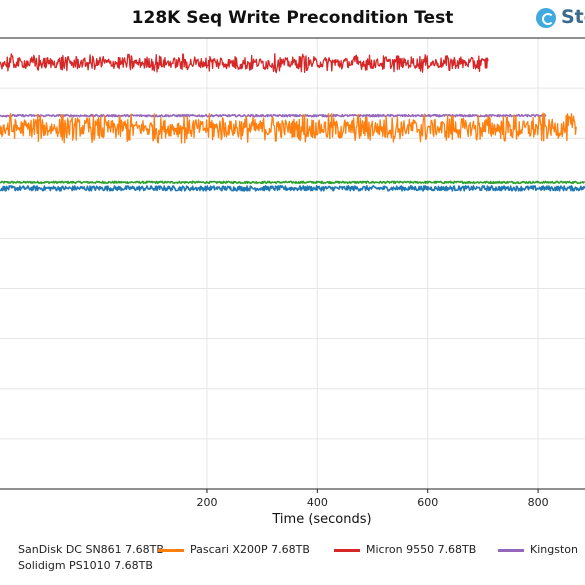 This screenshot has width=585, height=585. What do you see at coordinates (85, 565) in the screenshot?
I see `legend-label: Solidigm PS1010 7.68TB` at bounding box center [85, 565].